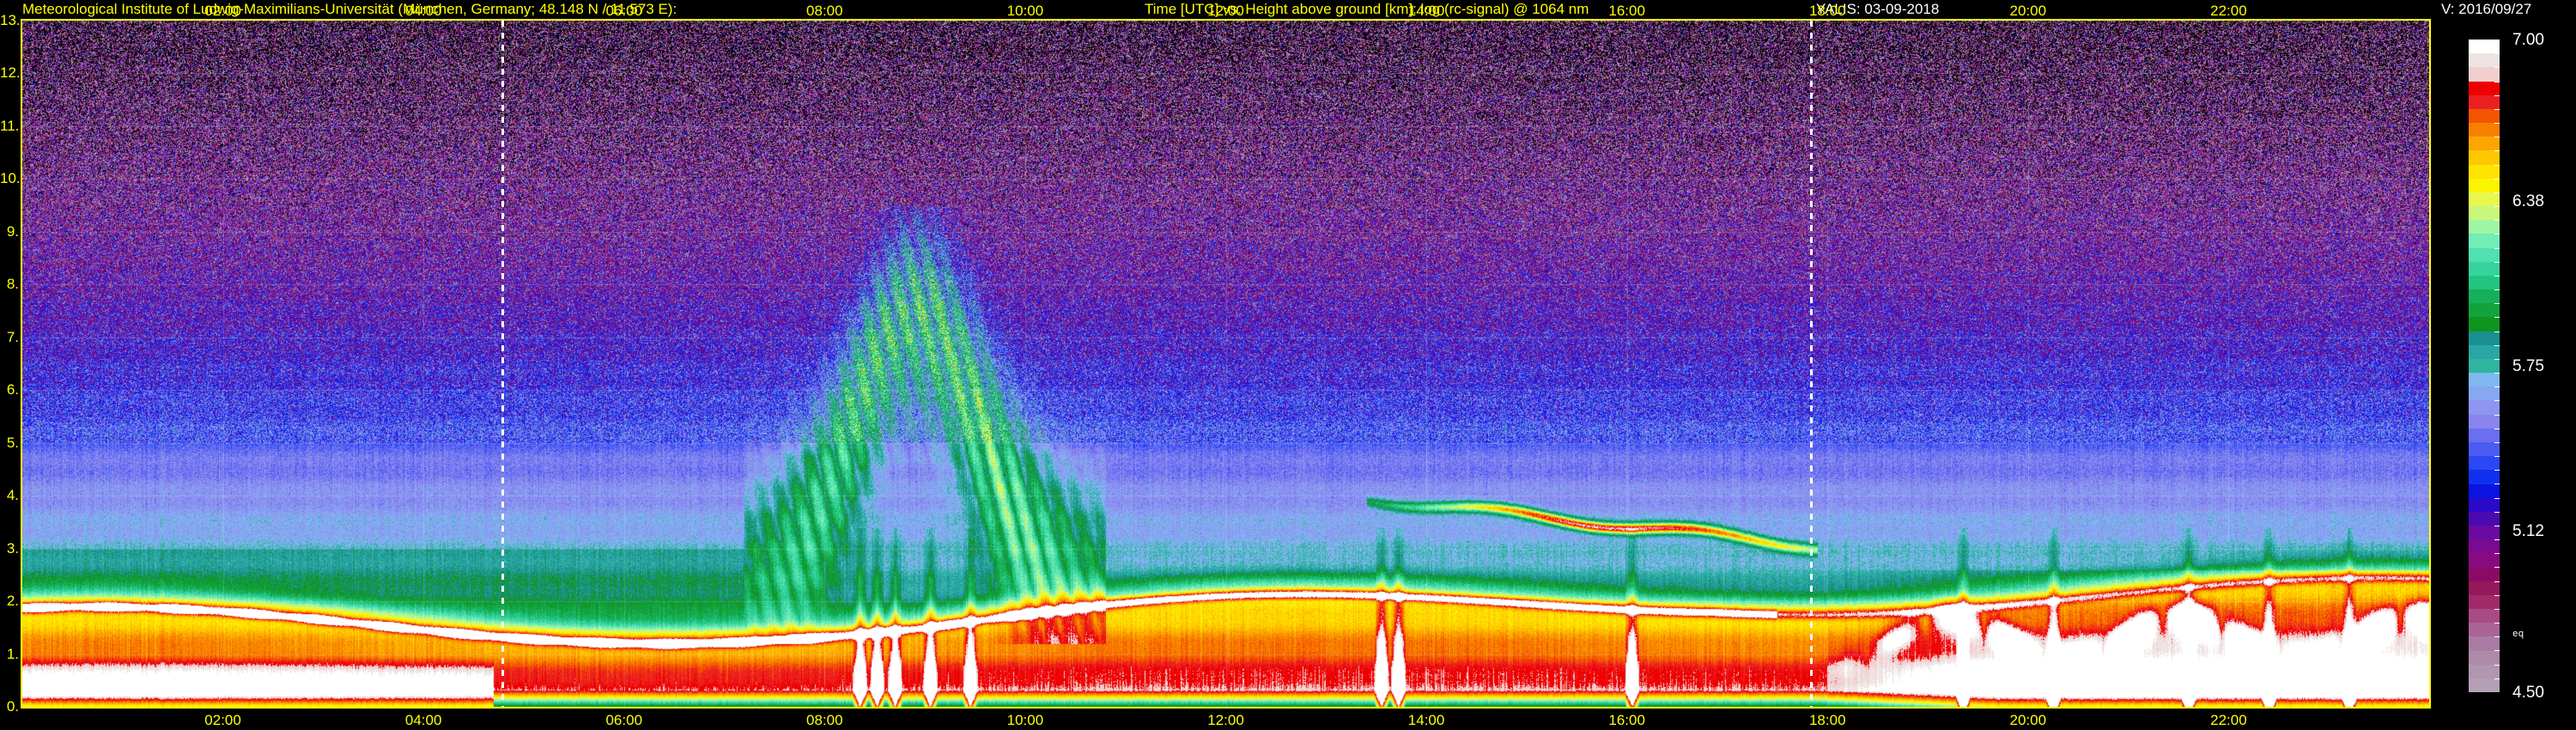  I want to click on y-axis-tick-label: 10., so click(11, 178).